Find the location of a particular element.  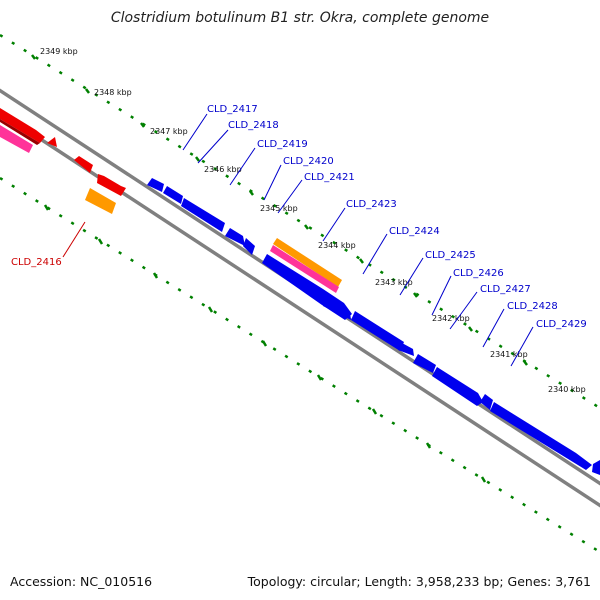

gene-label: CLD_2427 is located at coordinates (505, 289).